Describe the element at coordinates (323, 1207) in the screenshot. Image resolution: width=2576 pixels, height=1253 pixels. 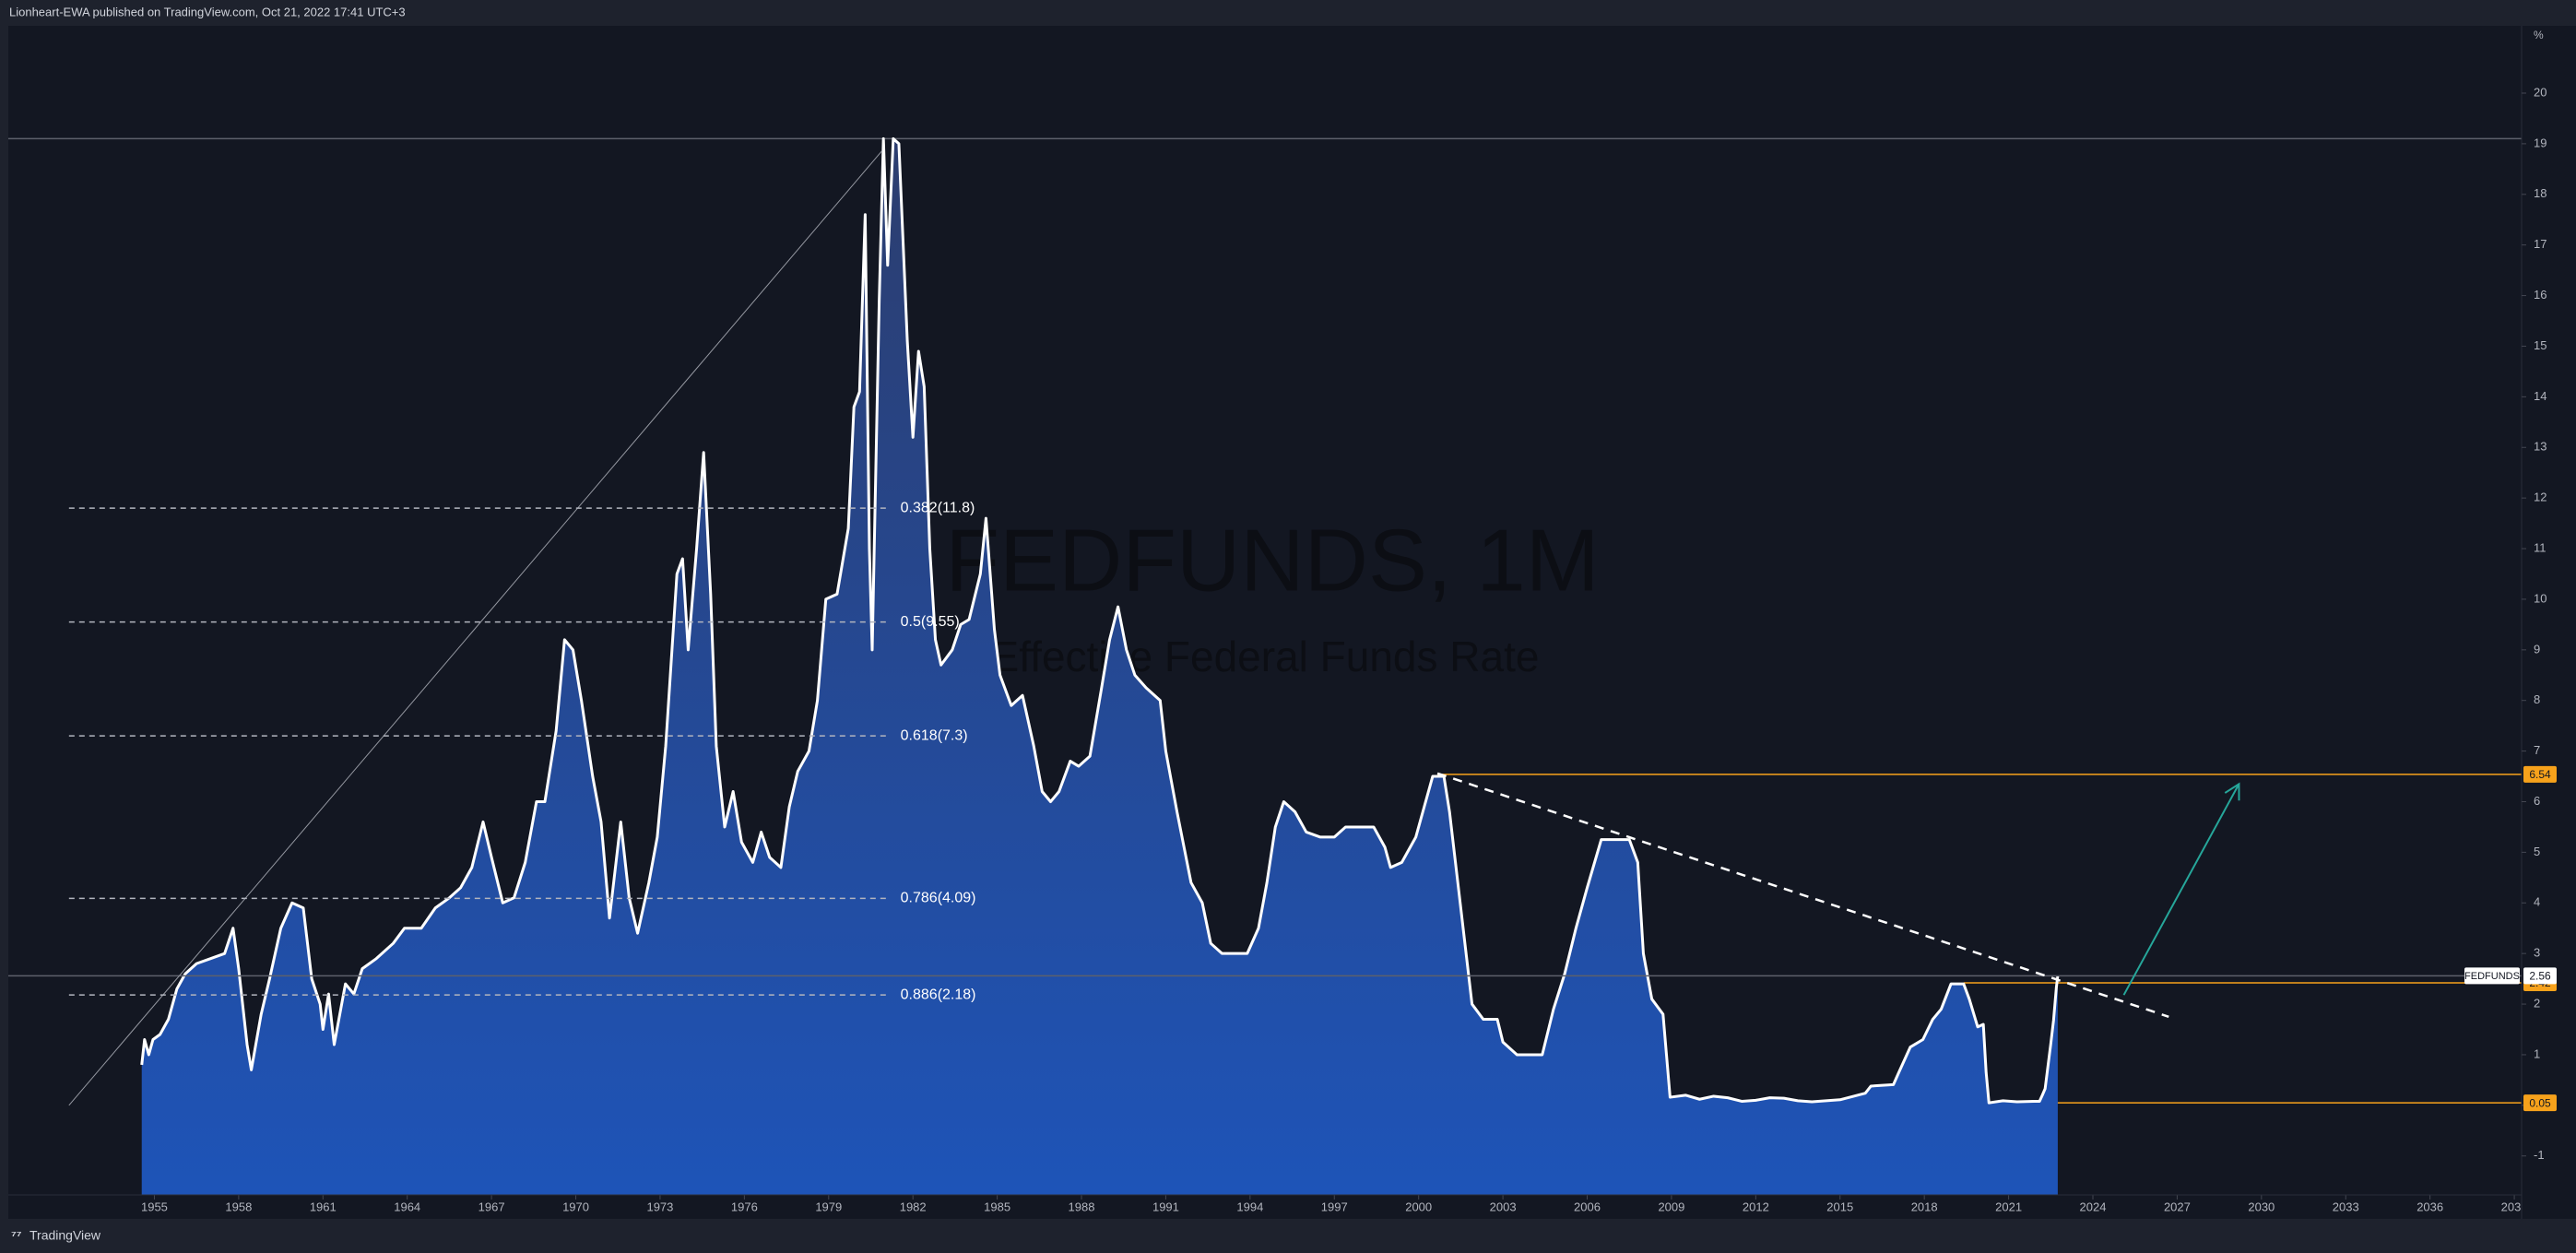
I see `x-tick-label: 1961` at that location.